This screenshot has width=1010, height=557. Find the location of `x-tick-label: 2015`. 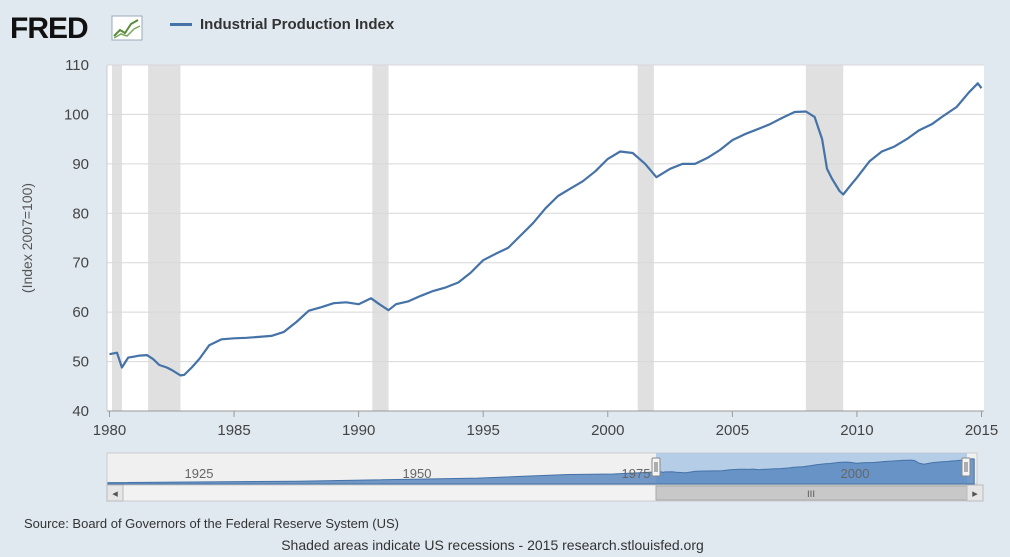

x-tick-label: 2015 is located at coordinates (981, 430).